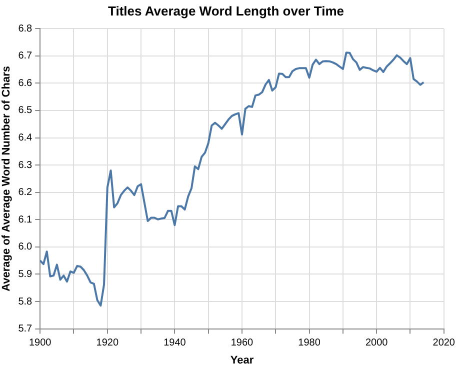  I want to click on y-tick-label: 6.8, so click(25, 28).